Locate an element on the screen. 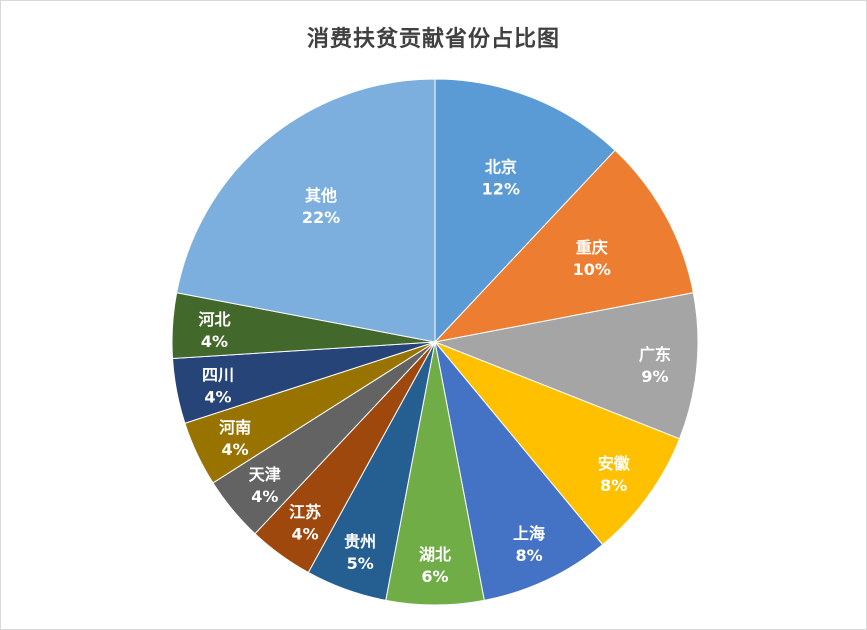 This screenshot has height=630, width=867. slice-category-label: 天津 is located at coordinates (265, 474).